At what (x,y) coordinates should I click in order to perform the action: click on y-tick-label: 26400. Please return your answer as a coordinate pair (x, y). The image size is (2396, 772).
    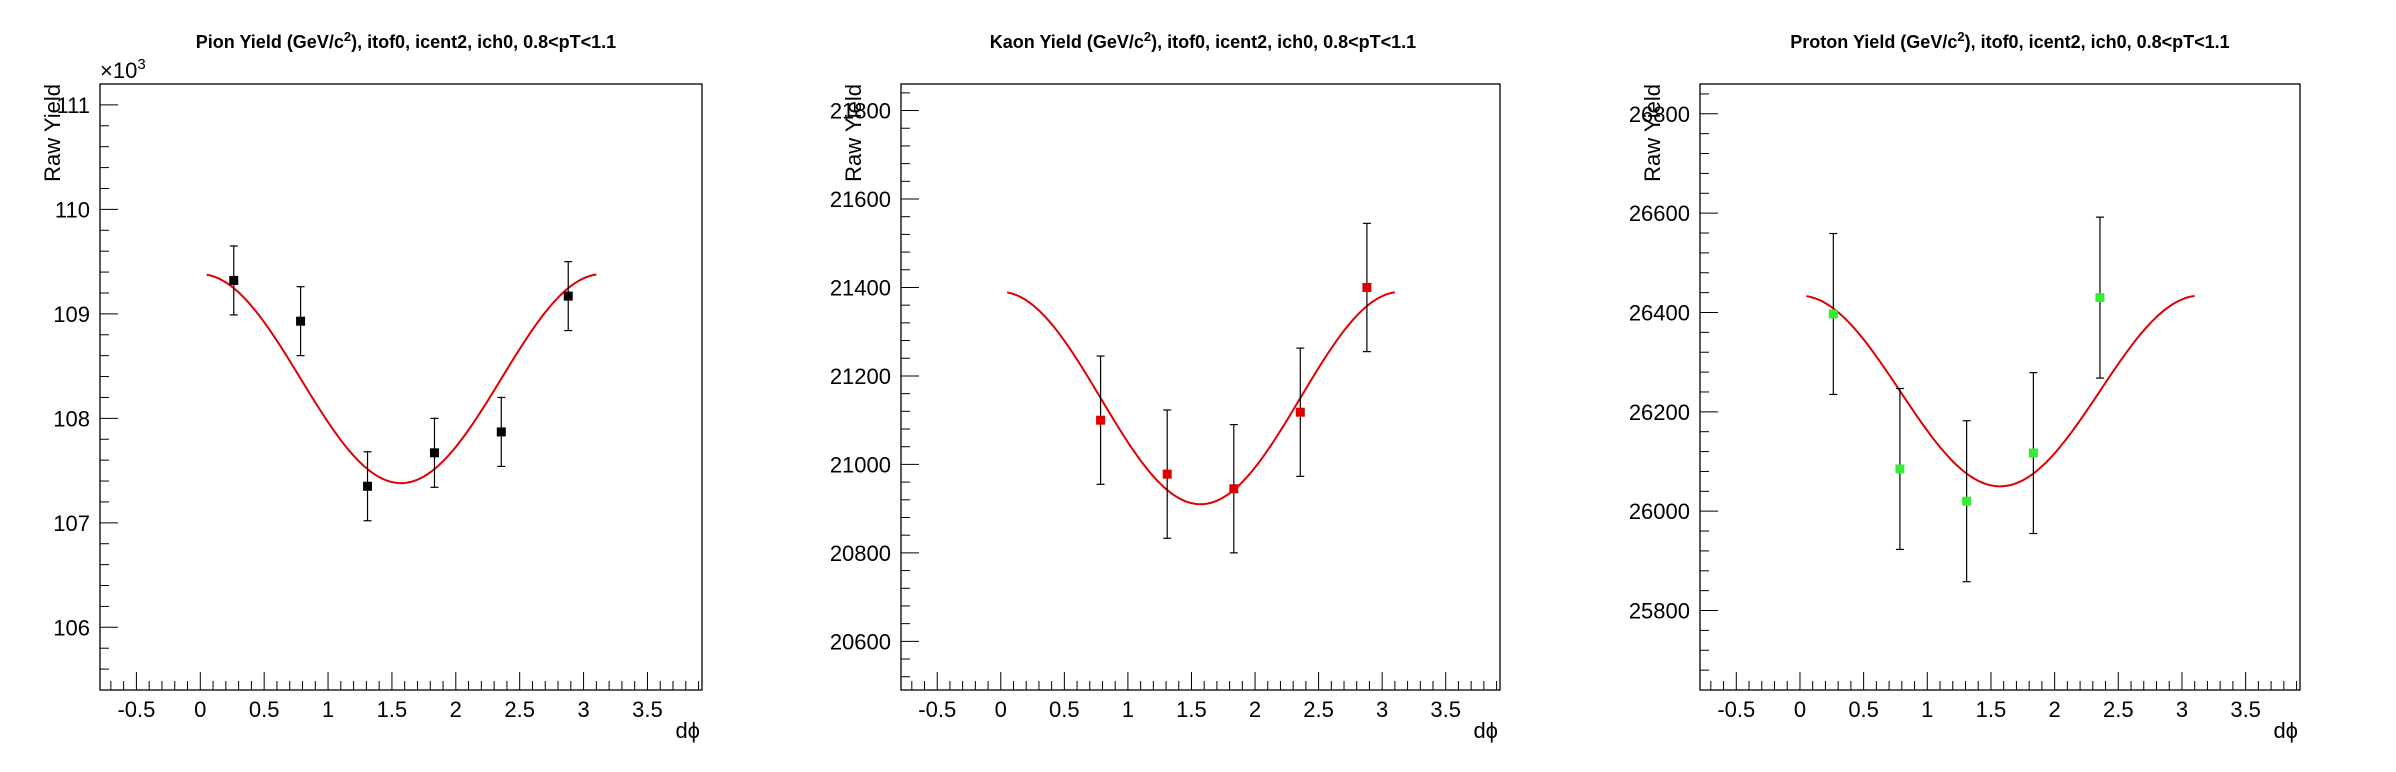
    Looking at the image, I should click on (1659, 312).